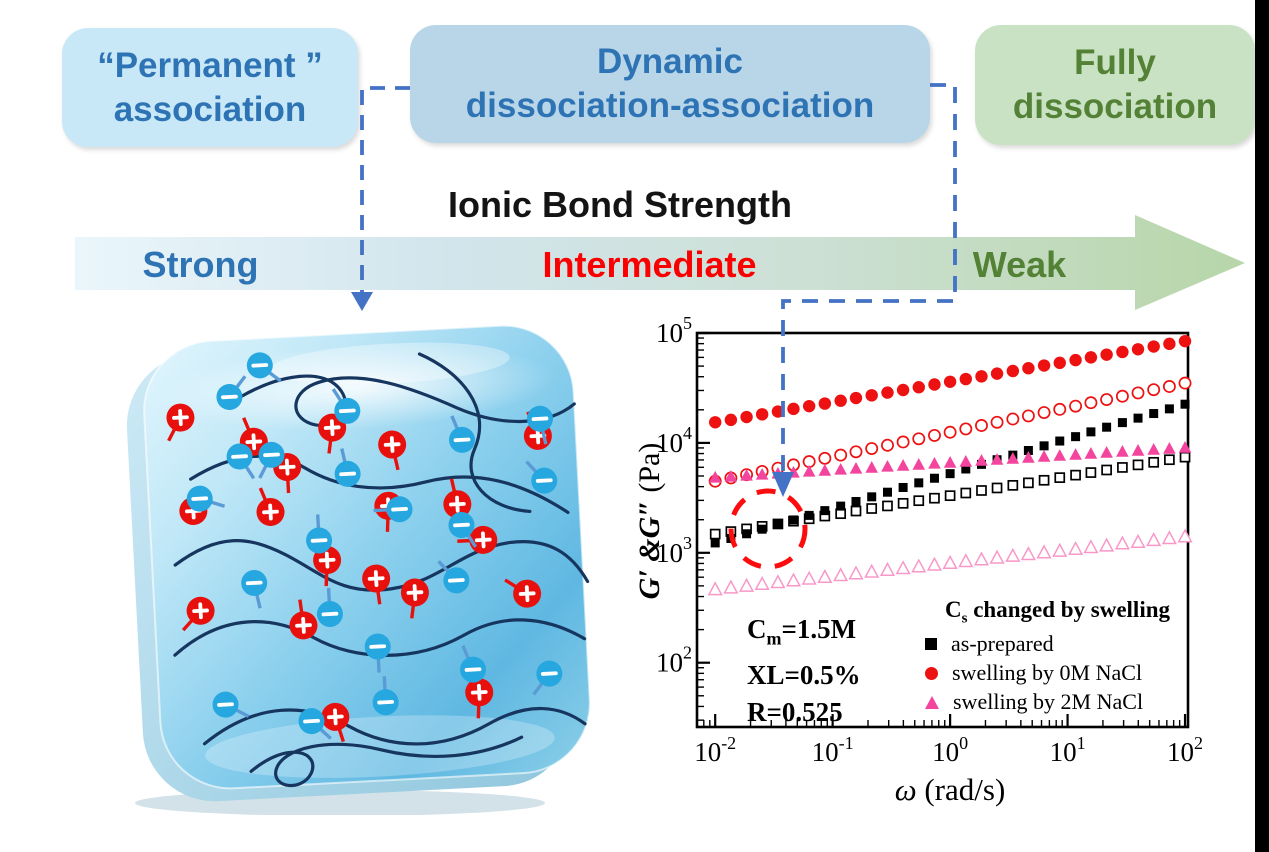 This screenshot has height=852, width=1269. What do you see at coordinates (961, 789) in the screenshot?
I see `x-axis-label-unit: (rad/s)` at bounding box center [961, 789].